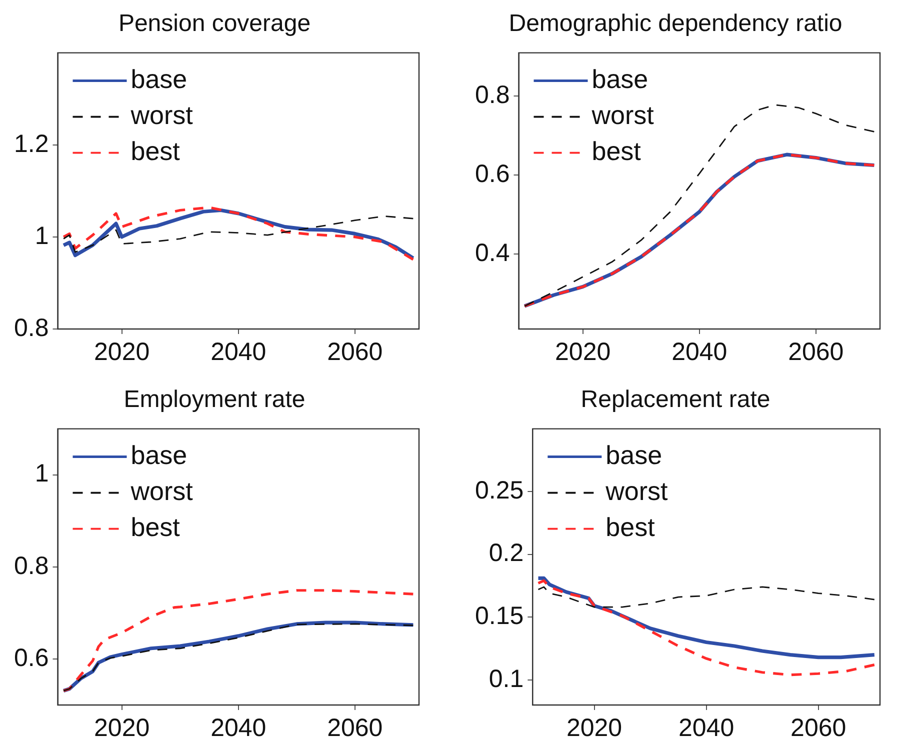 The width and height of the screenshot is (923, 753). Describe the element at coordinates (675, 400) in the screenshot. I see `chart-title: Replacement rate` at that location.